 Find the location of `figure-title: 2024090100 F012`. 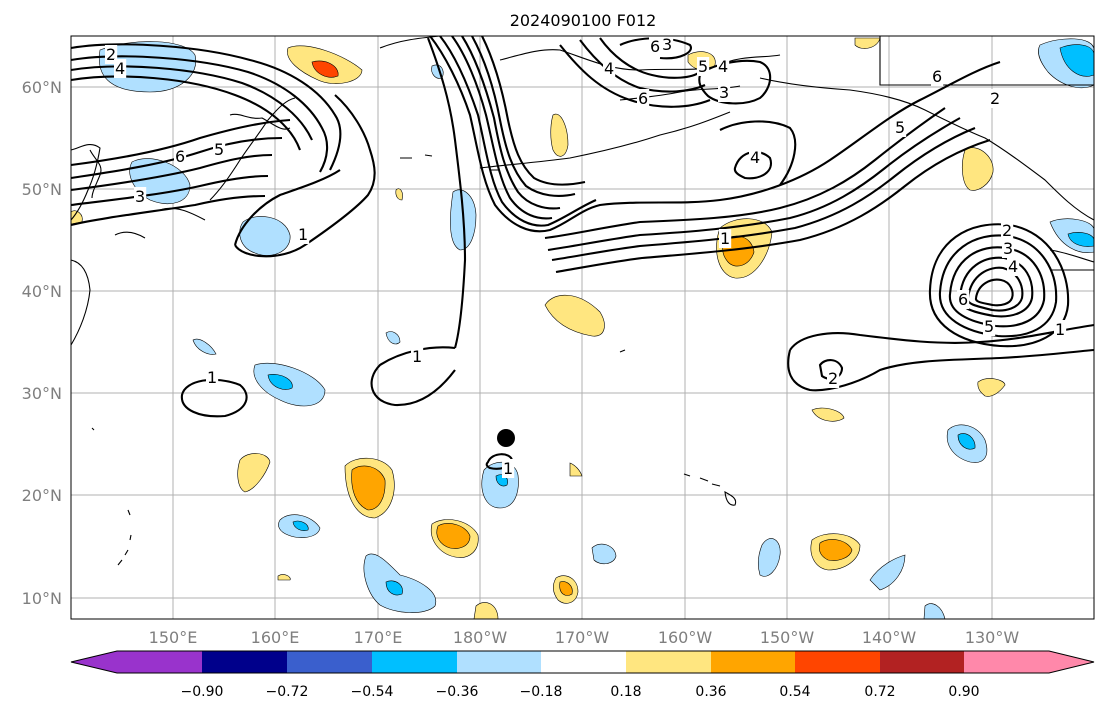

figure-title: 2024090100 F012 is located at coordinates (583, 20).